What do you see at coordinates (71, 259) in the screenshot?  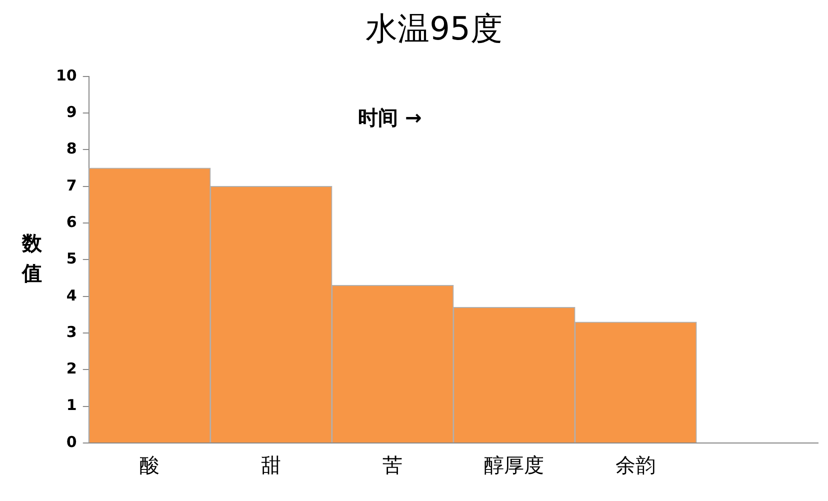 I see `y-tick-label: 5` at bounding box center [71, 259].